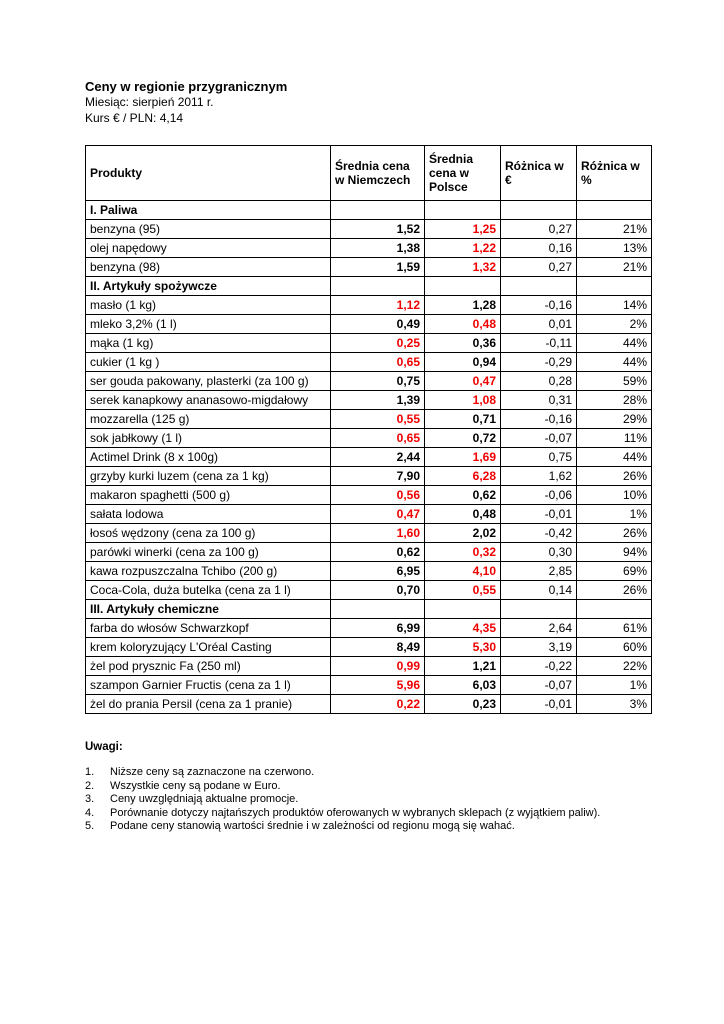 This screenshot has width=724, height=1024. Describe the element at coordinates (538, 666) in the screenshot. I see `diff-eur: -0,22` at that location.